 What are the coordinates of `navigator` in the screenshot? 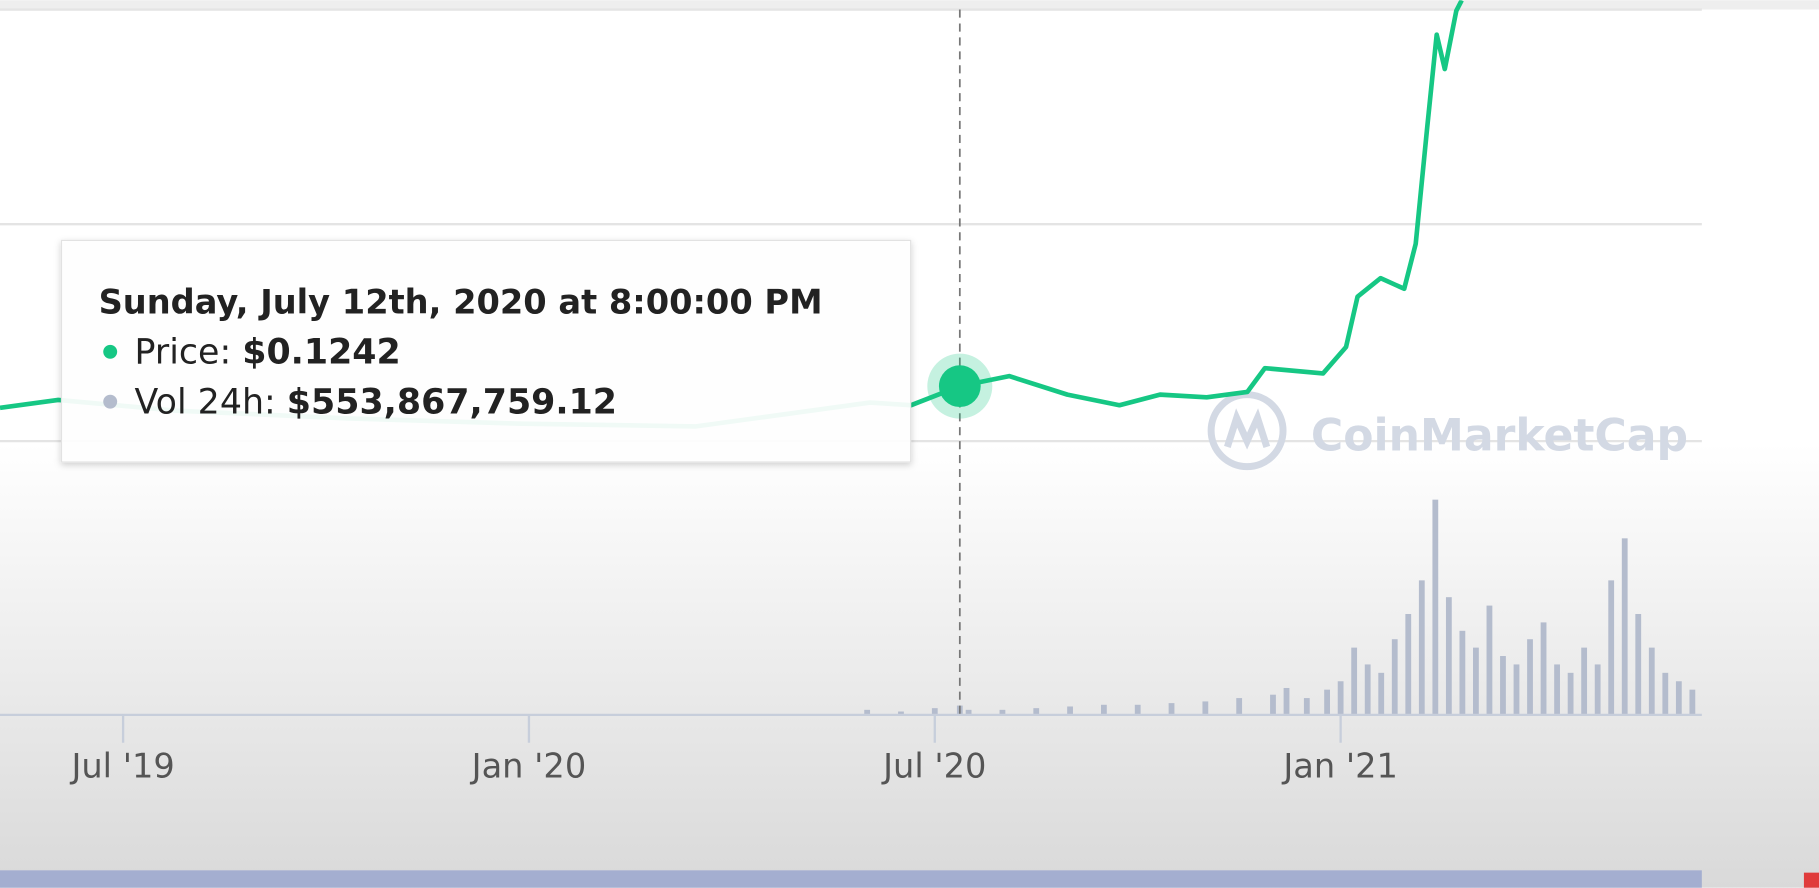 It's located at (851, 879).